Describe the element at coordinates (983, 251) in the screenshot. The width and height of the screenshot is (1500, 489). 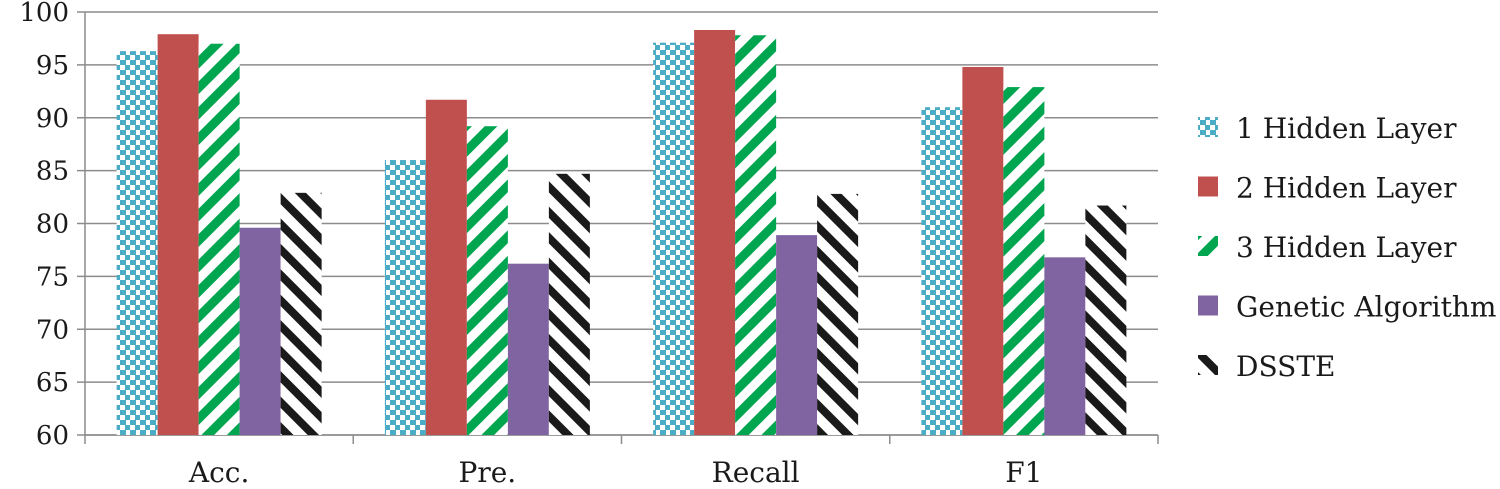
I see `bar-2-hidden-layer-f1` at that location.